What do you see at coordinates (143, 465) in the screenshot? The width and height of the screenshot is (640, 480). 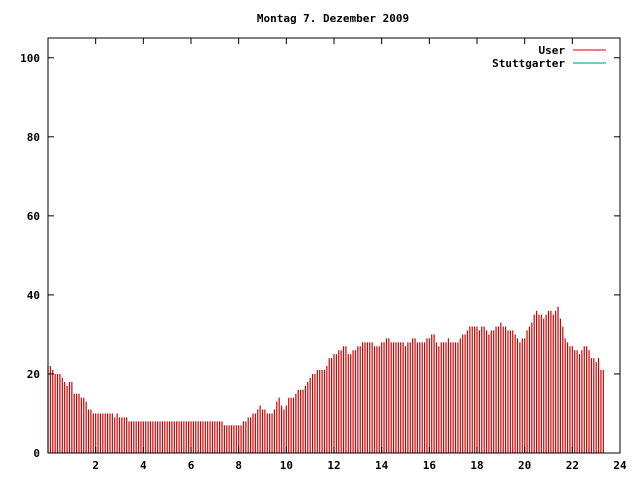 I see `x-tick-label: 4` at bounding box center [143, 465].